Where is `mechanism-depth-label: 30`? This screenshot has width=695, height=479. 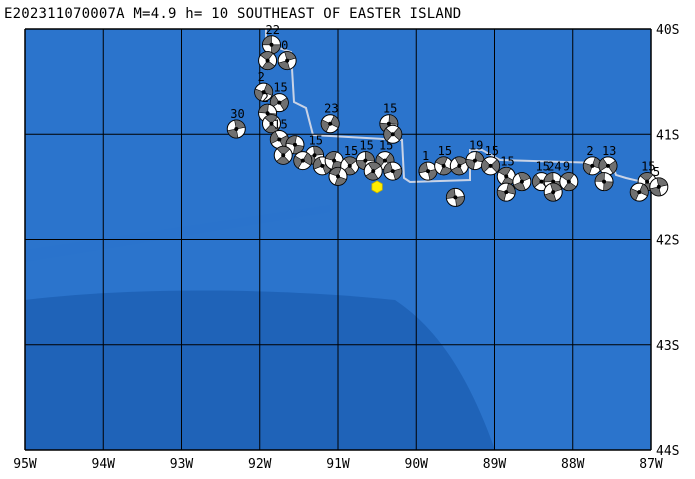
mechanism-depth-label: 30 is located at coordinates (237, 114).